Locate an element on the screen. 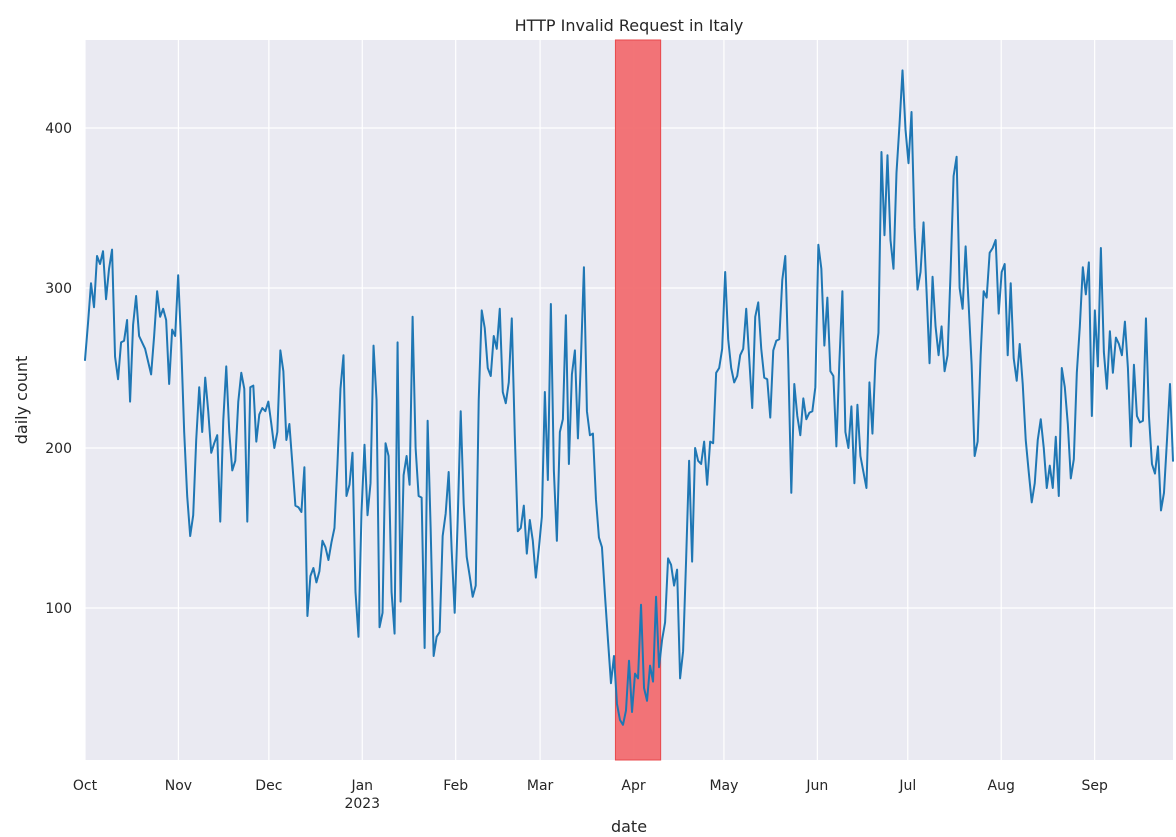 This screenshot has width=1176, height=837. x-tick-label: Nov is located at coordinates (178, 786).